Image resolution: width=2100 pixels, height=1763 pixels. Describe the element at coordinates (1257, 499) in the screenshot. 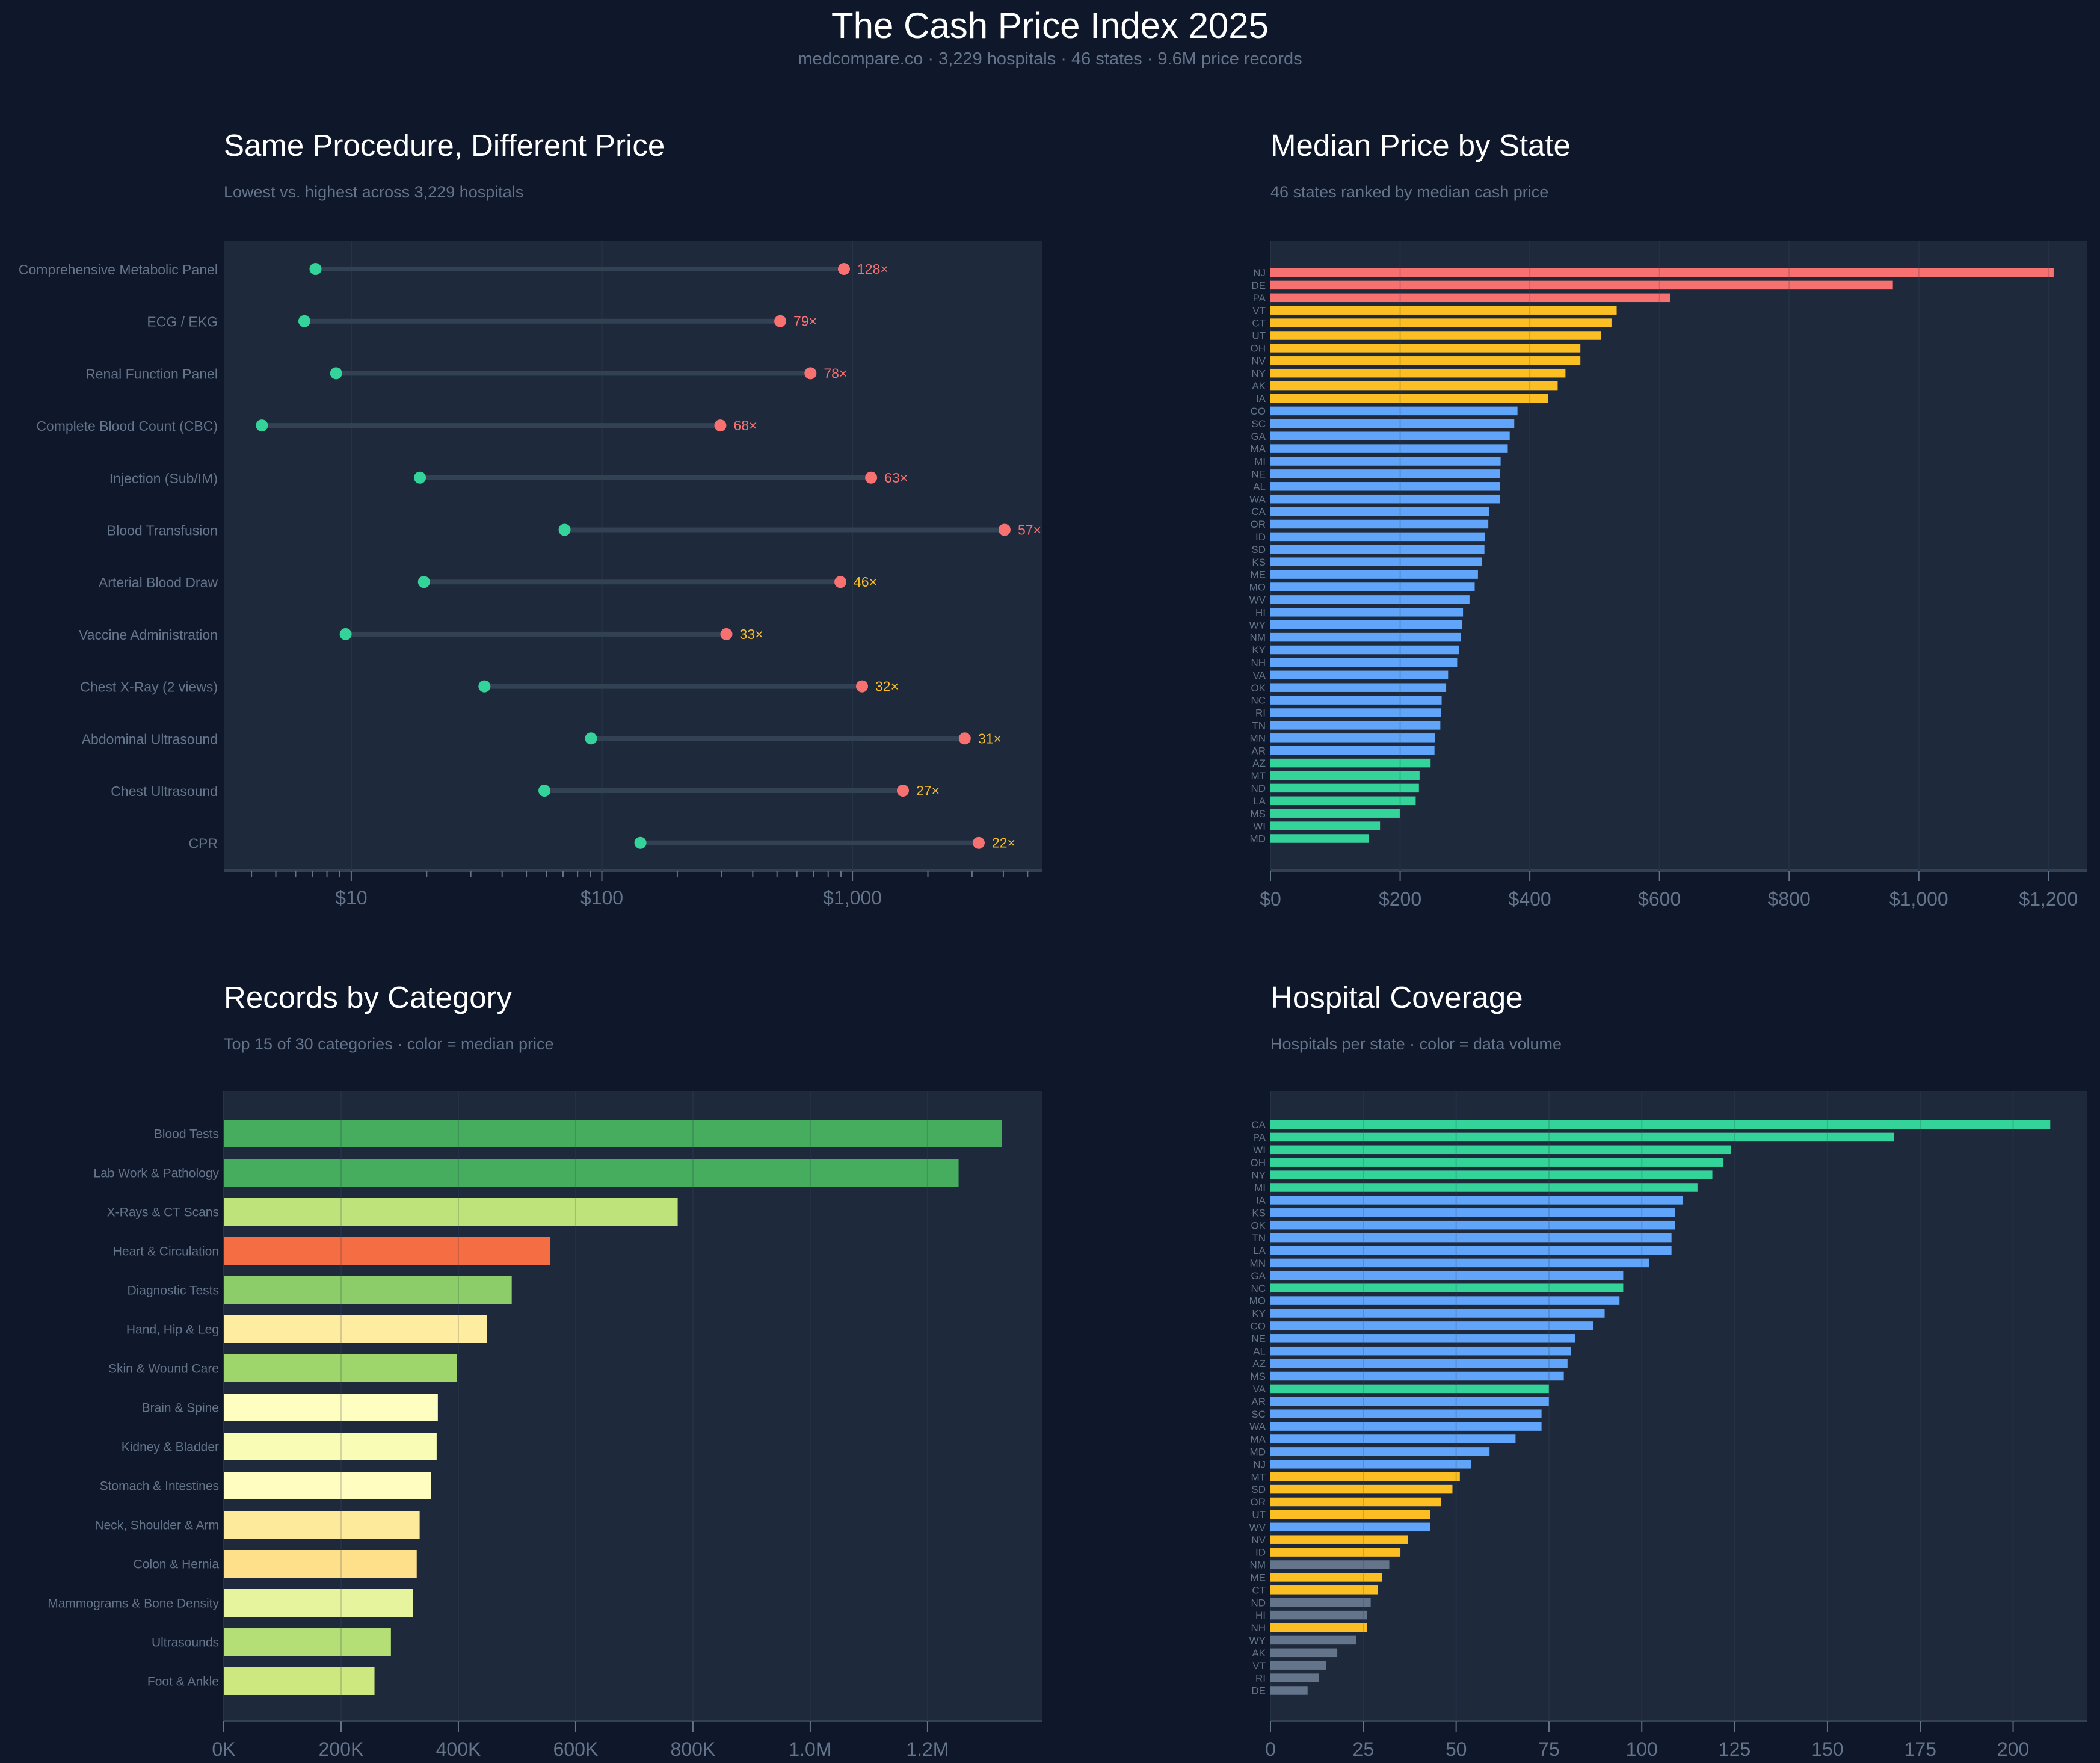

I see `state-price-category-label: WA` at that location.